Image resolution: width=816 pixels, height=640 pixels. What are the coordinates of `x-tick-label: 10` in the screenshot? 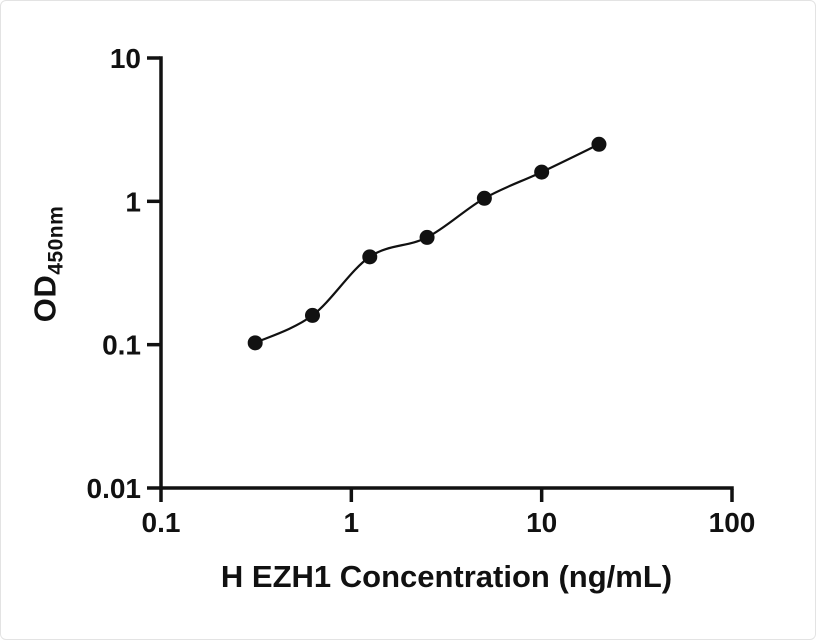 It's located at (541, 522).